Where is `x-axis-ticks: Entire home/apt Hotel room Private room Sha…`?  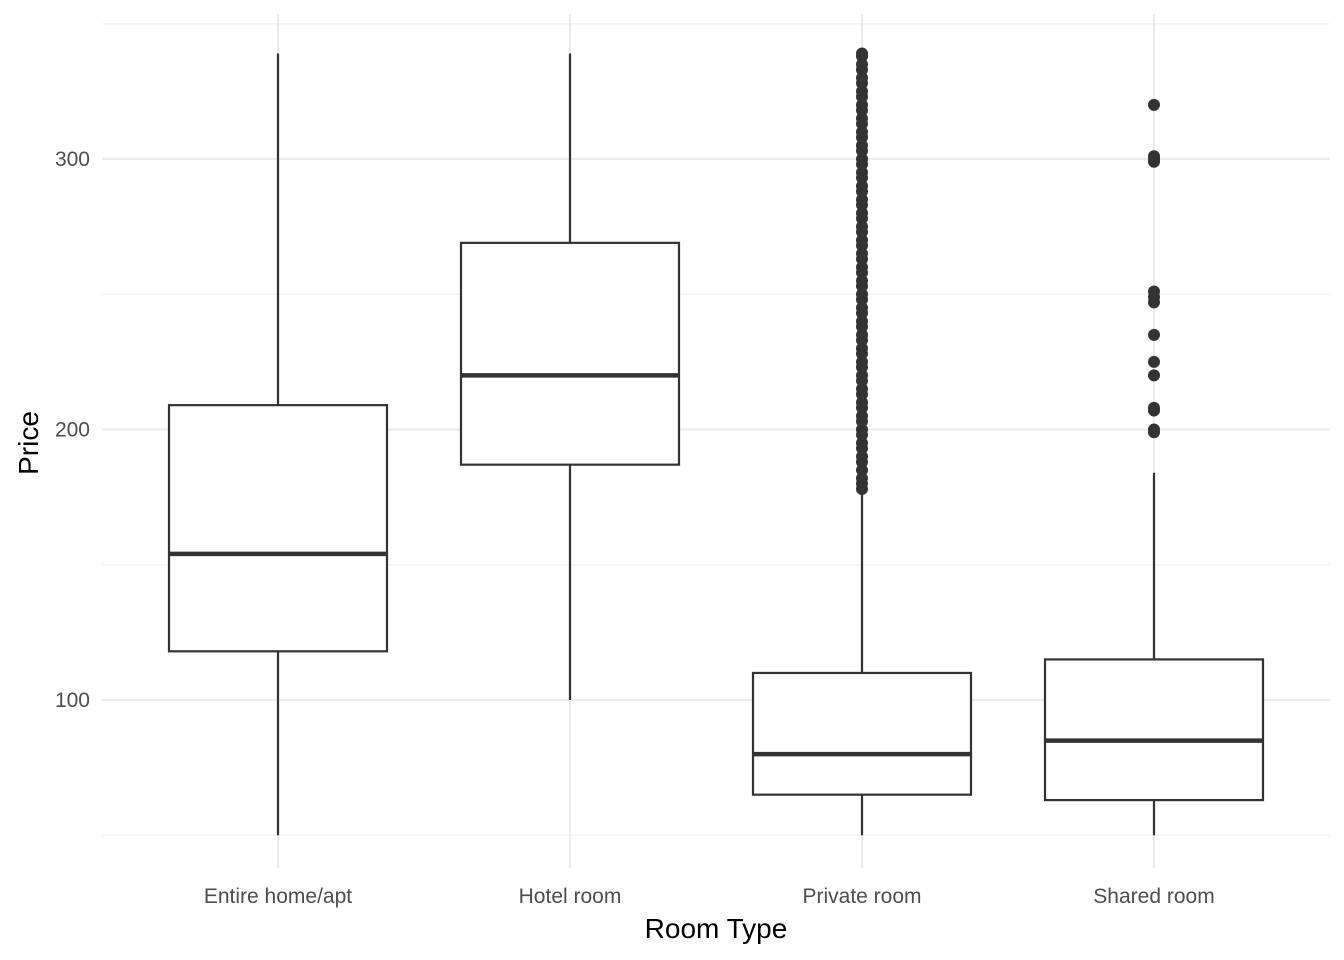
x-axis-ticks: Entire home/apt Hotel room Private room Sha… is located at coordinates (709, 896).